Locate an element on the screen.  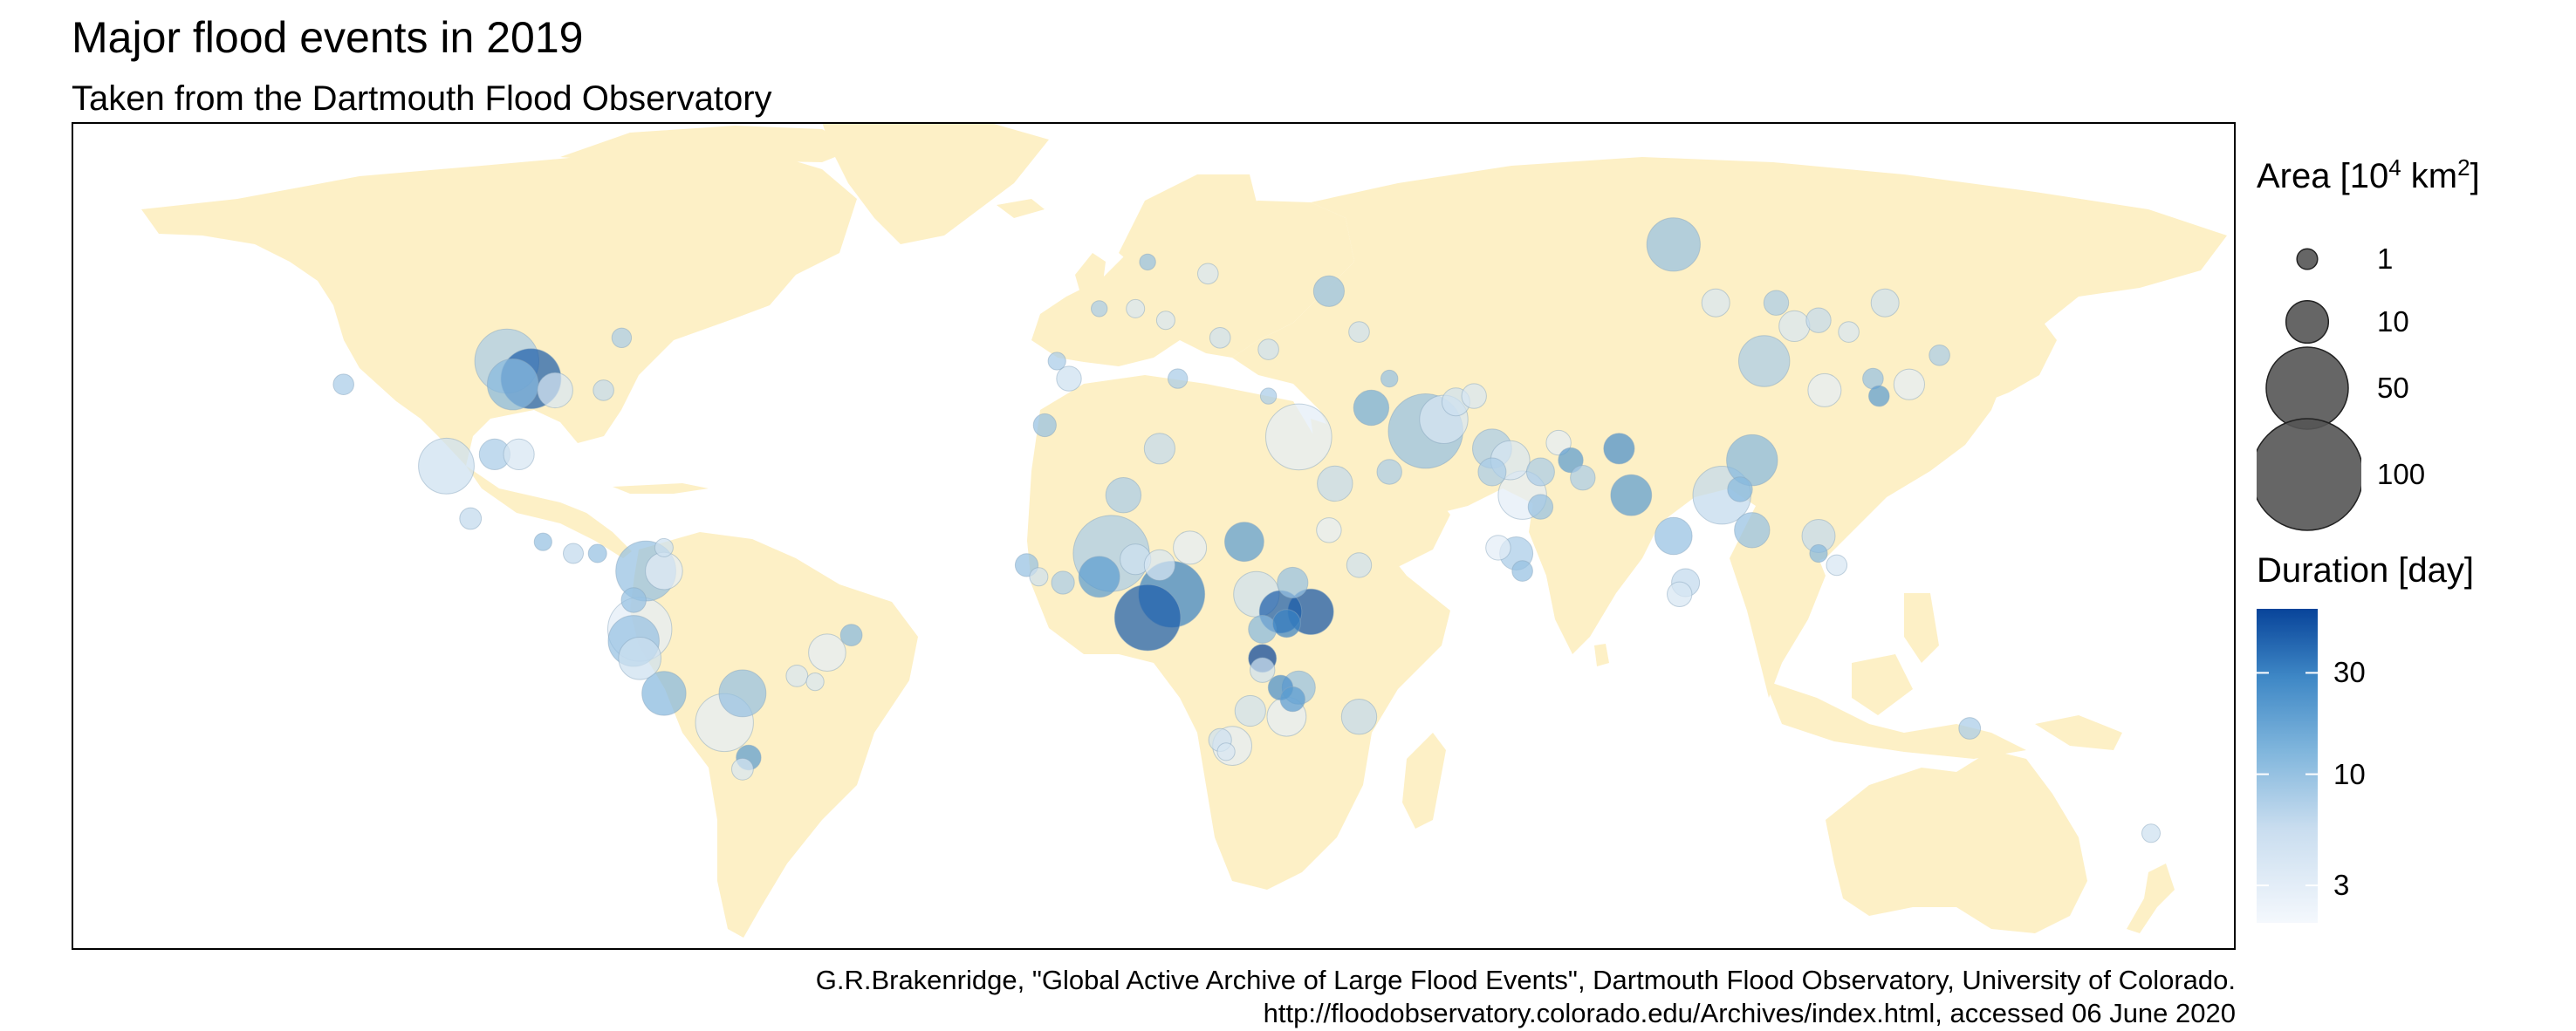
land-madagascar is located at coordinates (1424, 781).